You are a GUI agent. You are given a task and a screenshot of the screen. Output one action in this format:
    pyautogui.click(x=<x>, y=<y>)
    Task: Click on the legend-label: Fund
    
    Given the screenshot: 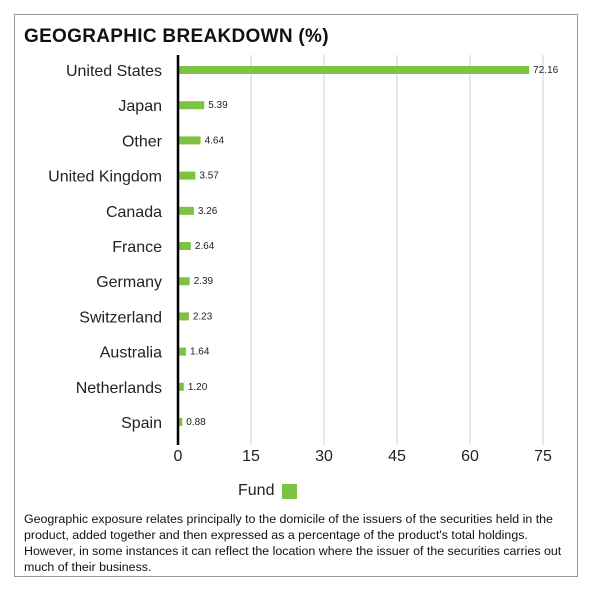 What is the action you would take?
    pyautogui.click(x=256, y=490)
    